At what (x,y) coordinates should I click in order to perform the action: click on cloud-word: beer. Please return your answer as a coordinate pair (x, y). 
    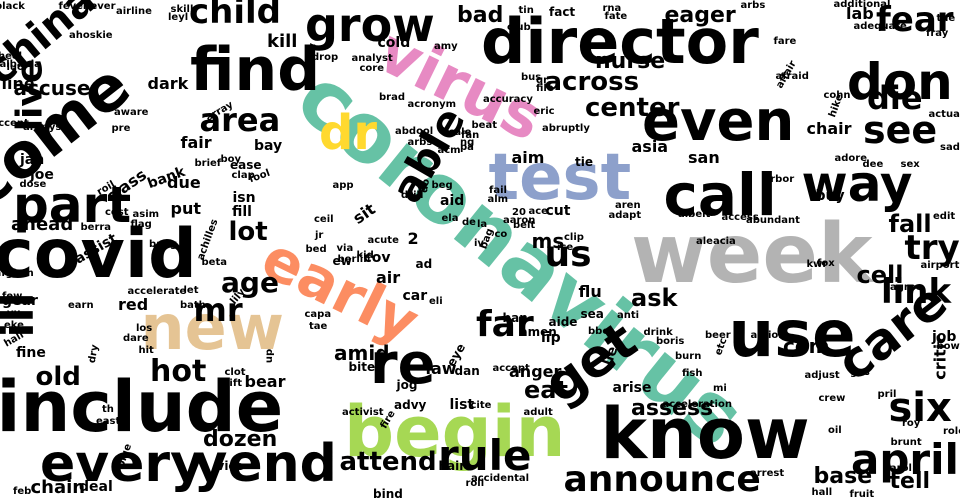
    Looking at the image, I should click on (718, 335).